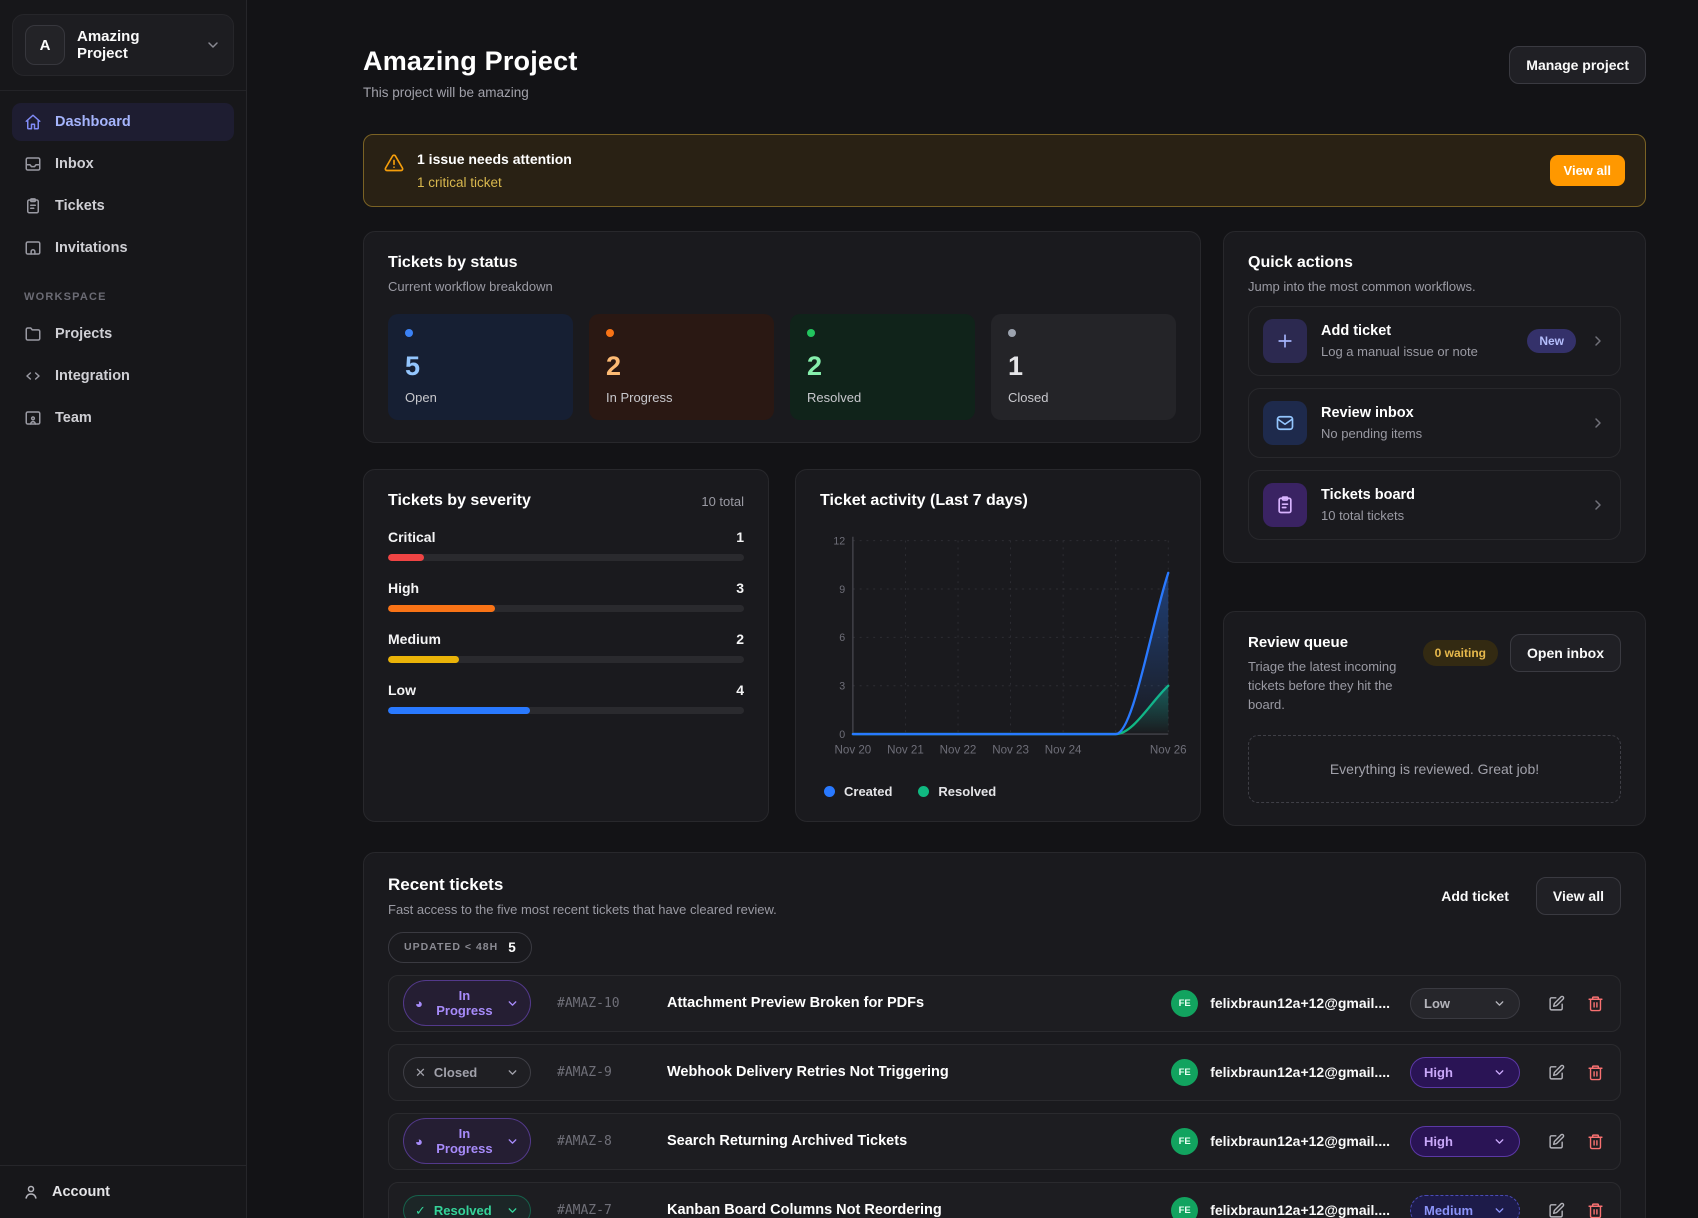  Describe the element at coordinates (92, 376) in the screenshot. I see `sidebar-item-label: Integration` at that location.